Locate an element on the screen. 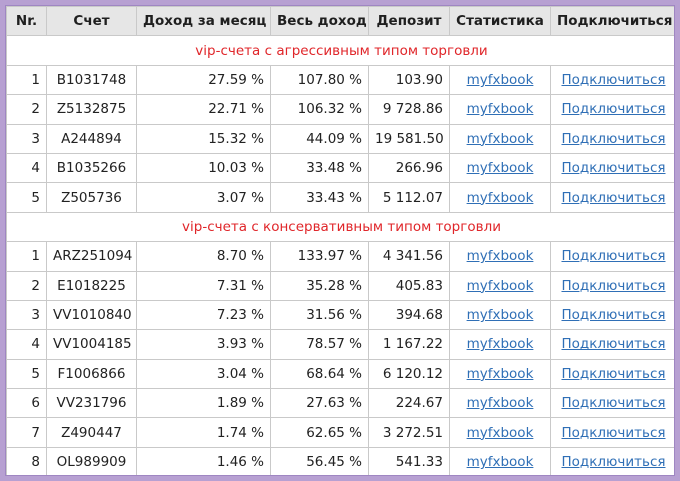 Image resolution: width=680 pixels, height=481 pixels. row-account: OL989909 is located at coordinates (91, 460).